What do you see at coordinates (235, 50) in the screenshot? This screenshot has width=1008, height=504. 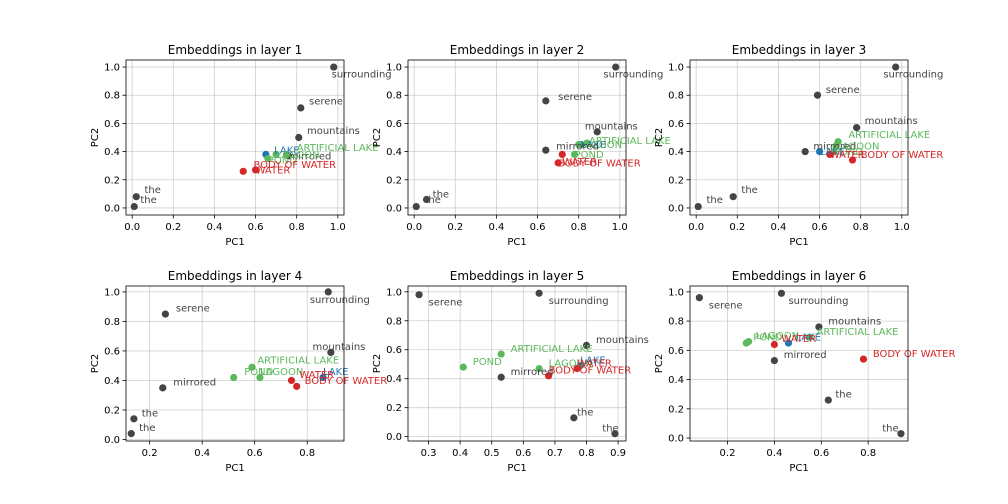 I see `chart-title: Embeddings in layer 1` at bounding box center [235, 50].